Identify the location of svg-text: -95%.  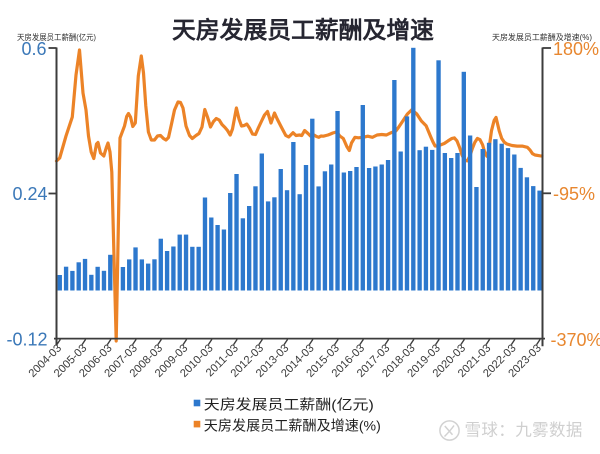
(574, 194).